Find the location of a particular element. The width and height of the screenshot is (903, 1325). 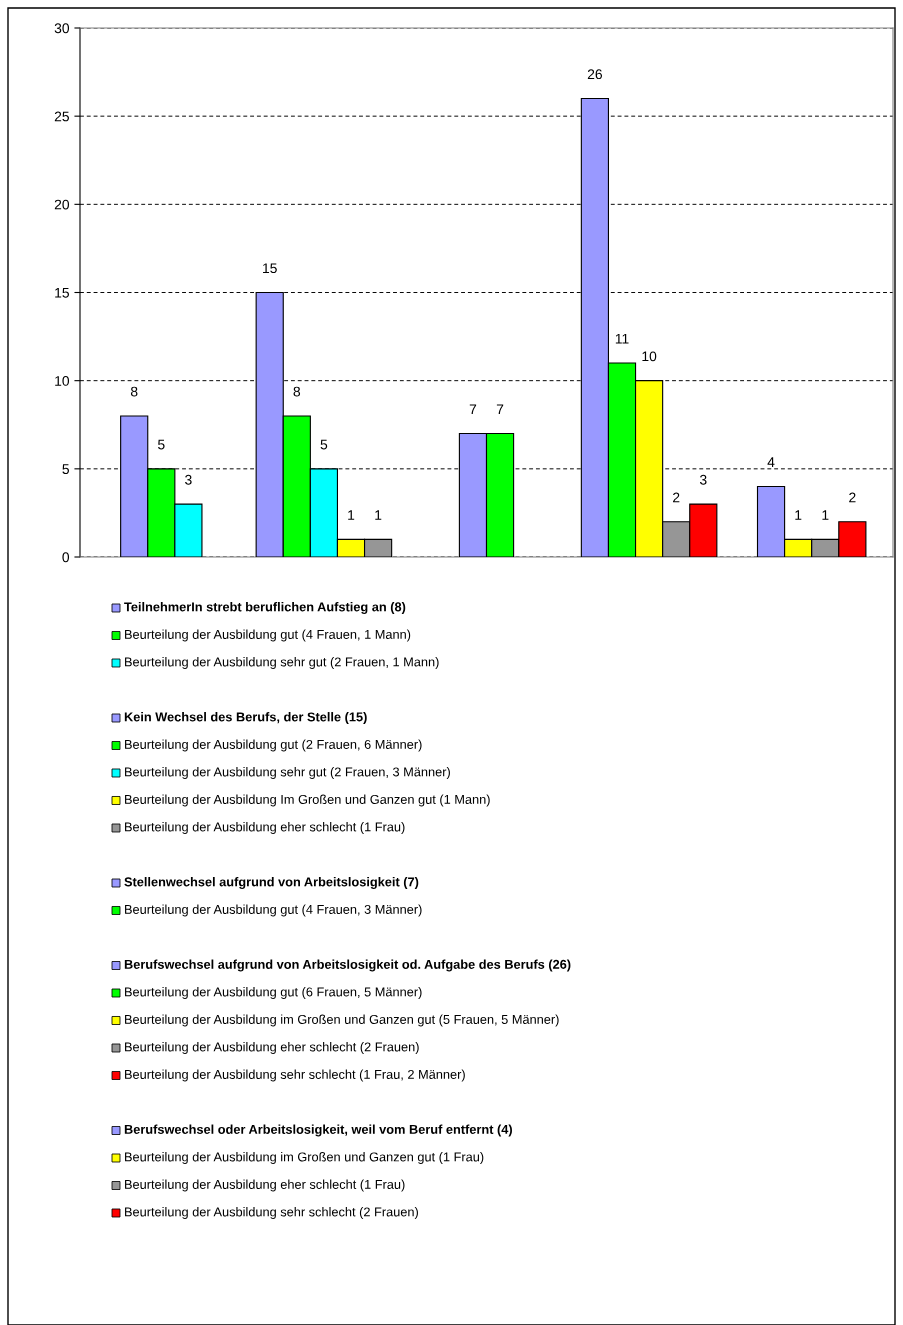

legend-label: Kein Wechsel des Berufs, der Stelle (15) is located at coordinates (245, 718).